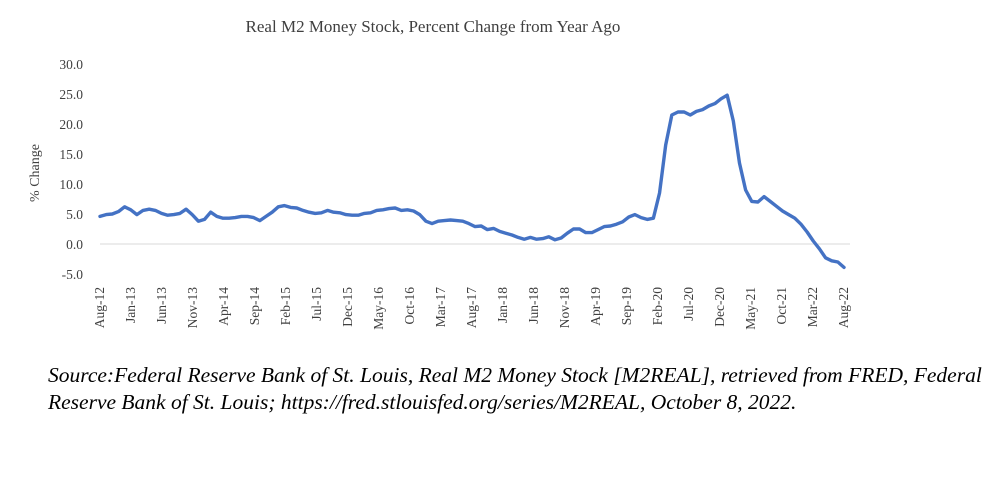 The height and width of the screenshot is (480, 1000). What do you see at coordinates (254, 306) in the screenshot?
I see `x-tick-label: Sep-14` at bounding box center [254, 306].